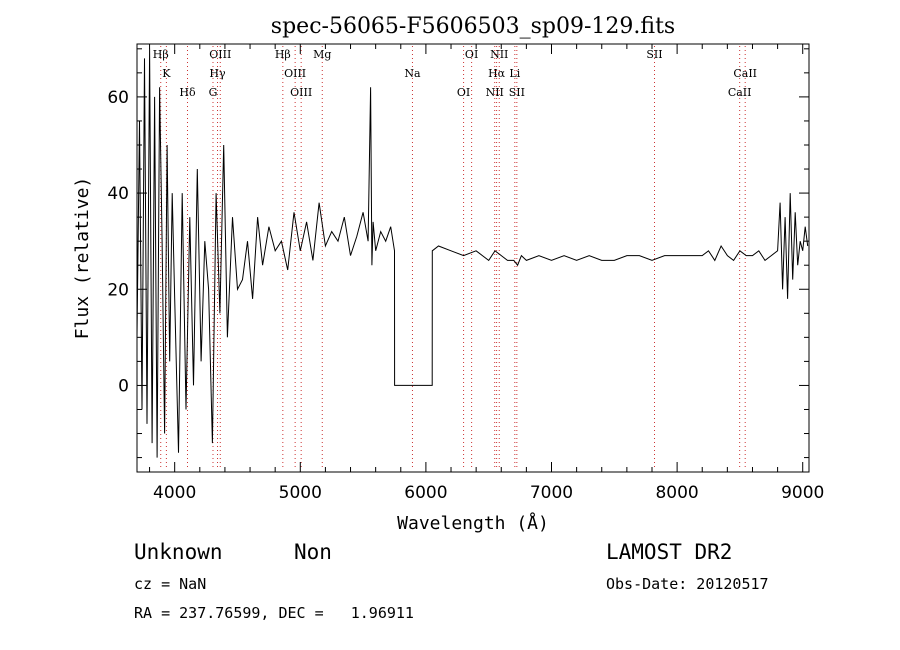 This screenshot has height=650, width=900. What do you see at coordinates (676, 493) in the screenshot?
I see `x-tick-label-8000: 8000` at bounding box center [676, 493].